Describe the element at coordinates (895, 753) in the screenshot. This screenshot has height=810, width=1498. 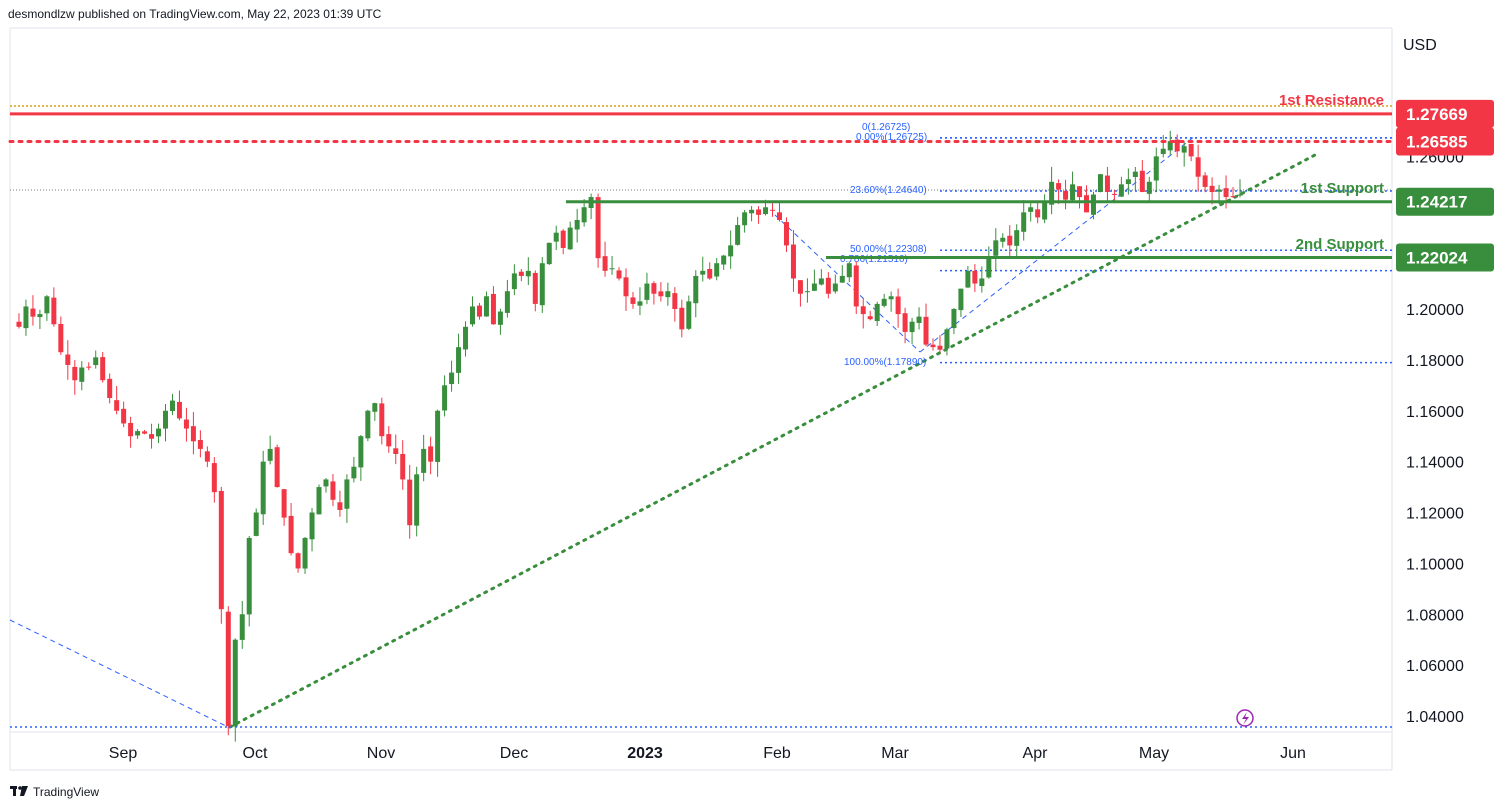
I see `time-tick-label: Mar` at that location.